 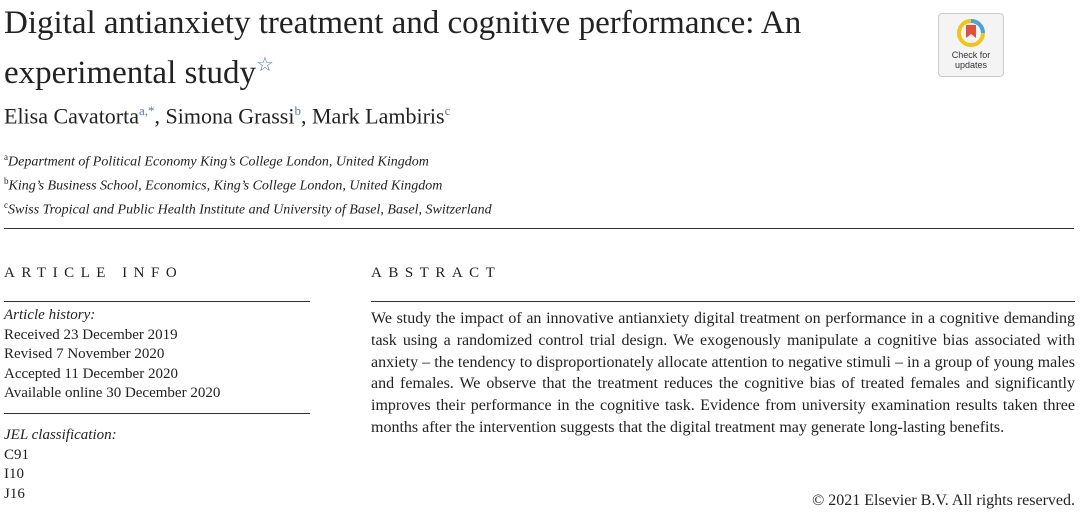 I want to click on article-info-heading: ARTICLE INFO, so click(x=94, y=273).